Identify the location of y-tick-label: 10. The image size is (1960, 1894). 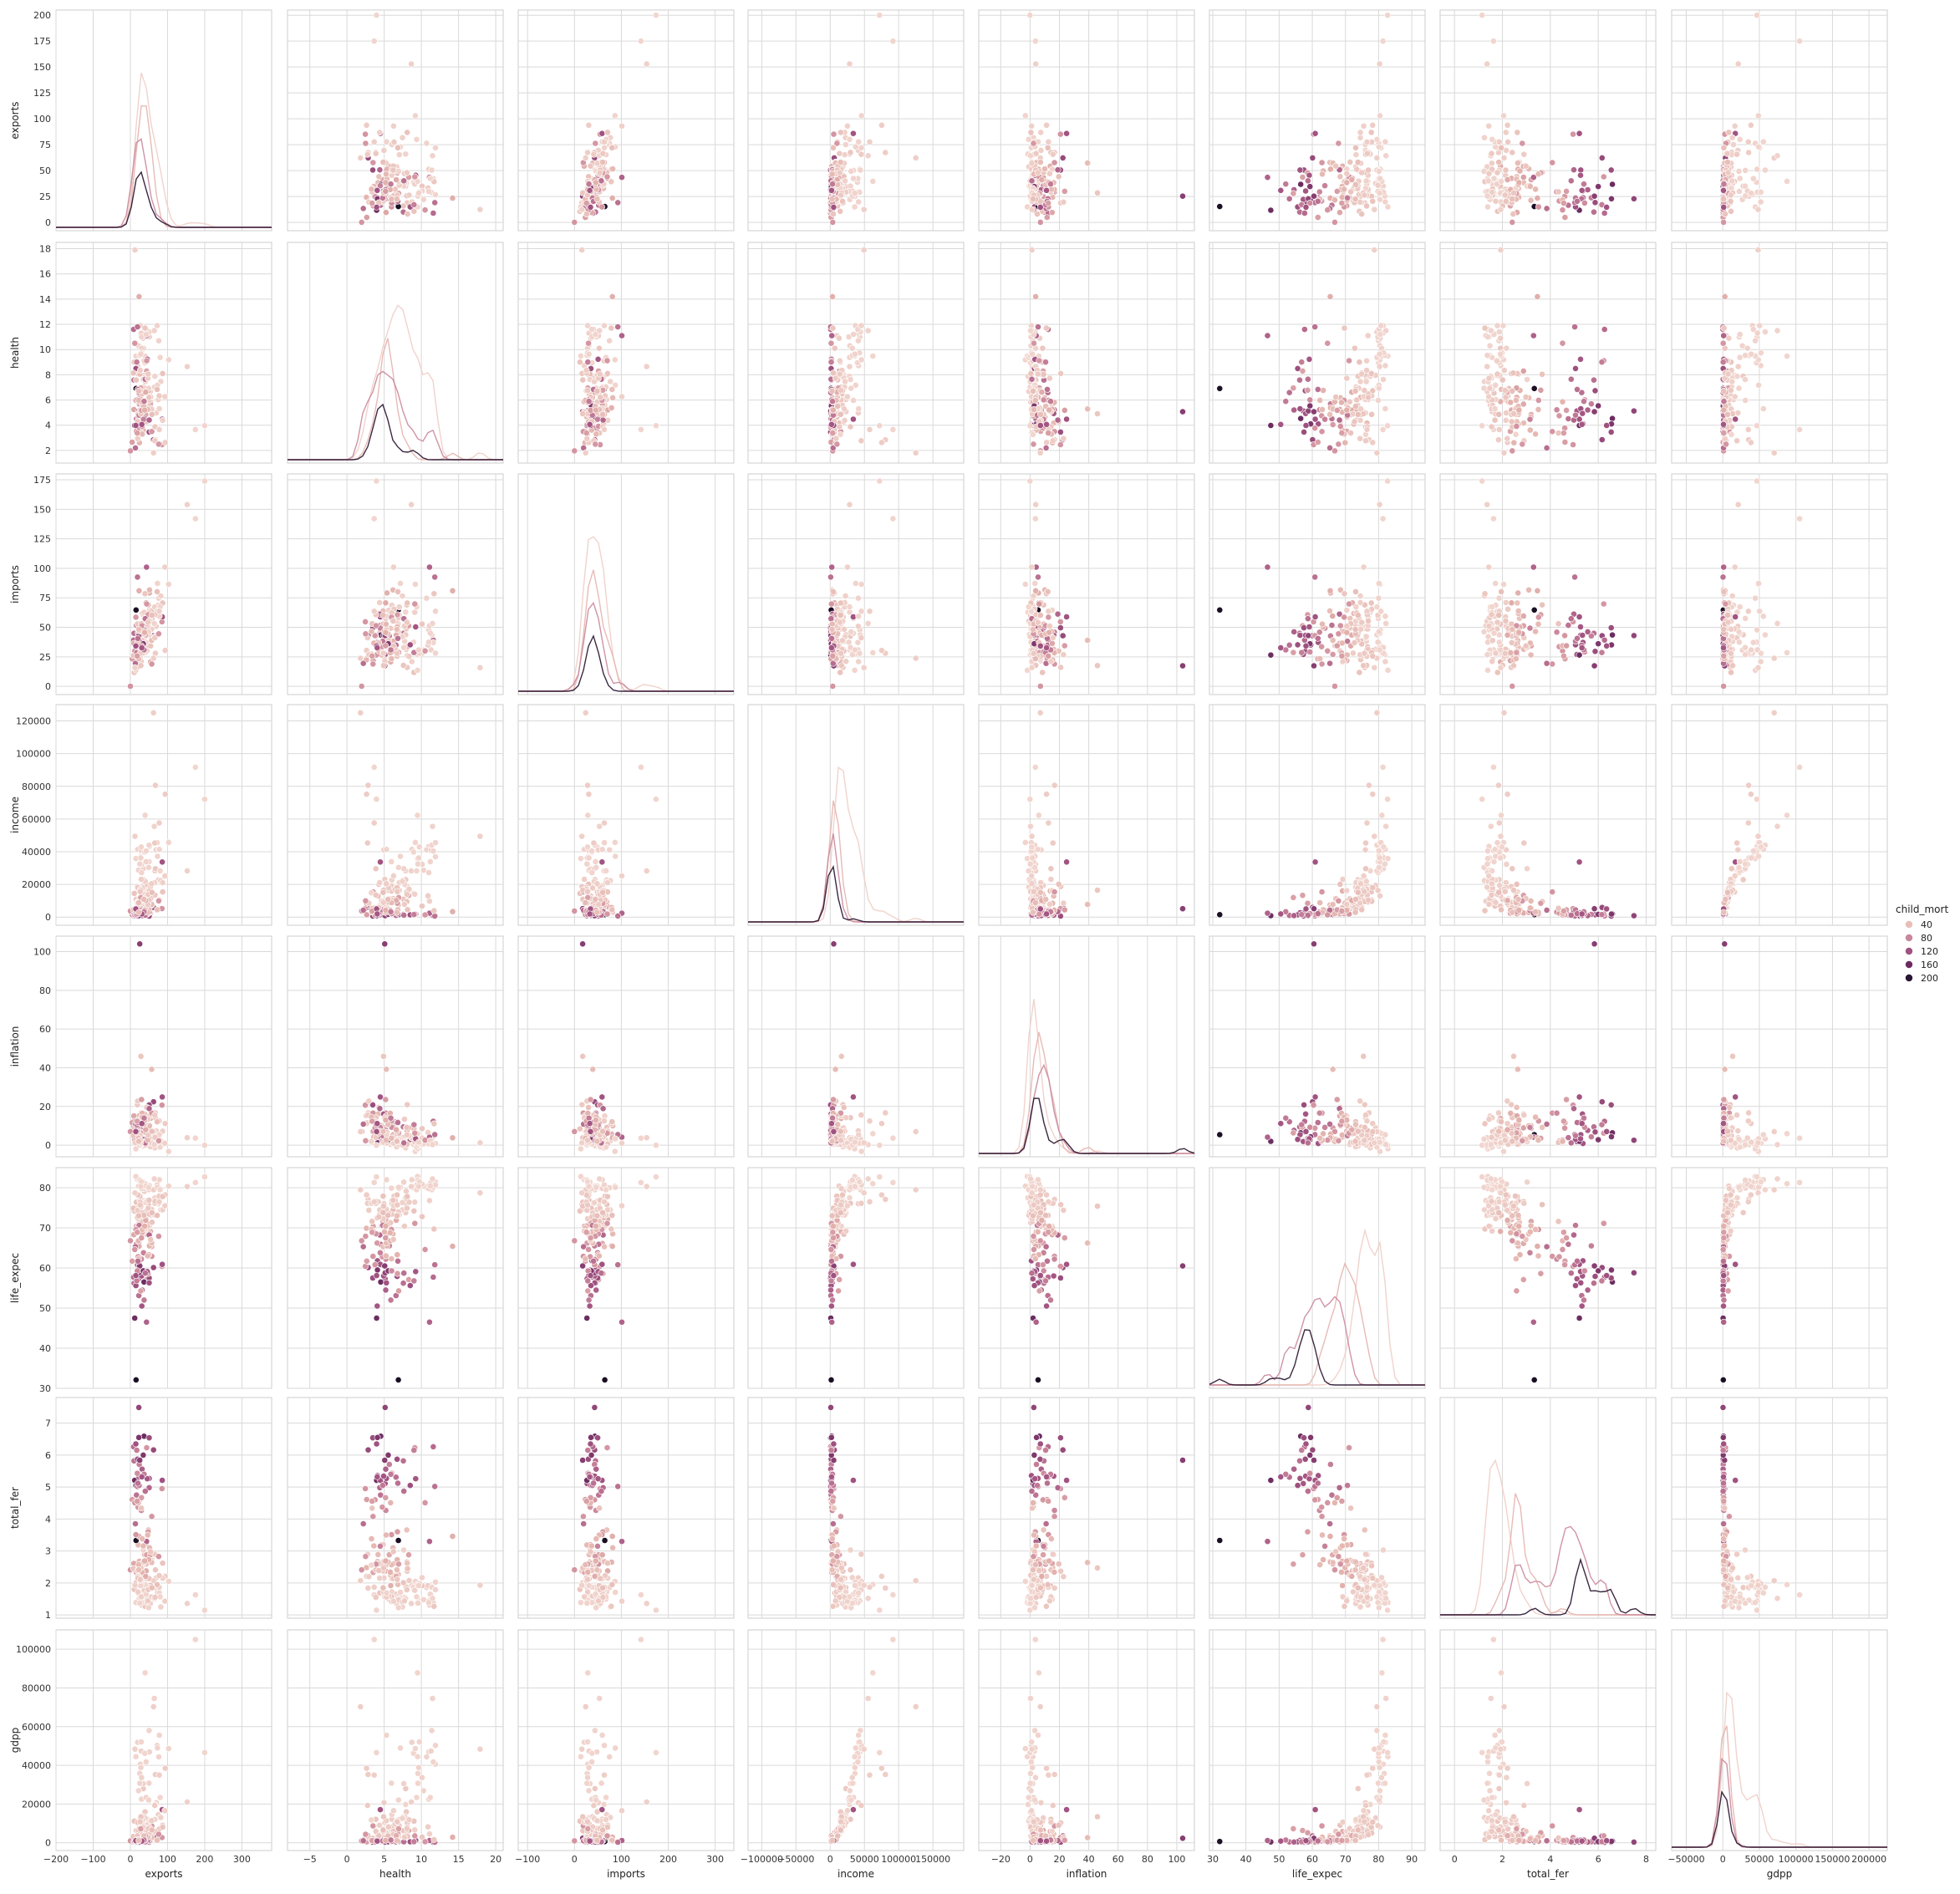
(45, 349).